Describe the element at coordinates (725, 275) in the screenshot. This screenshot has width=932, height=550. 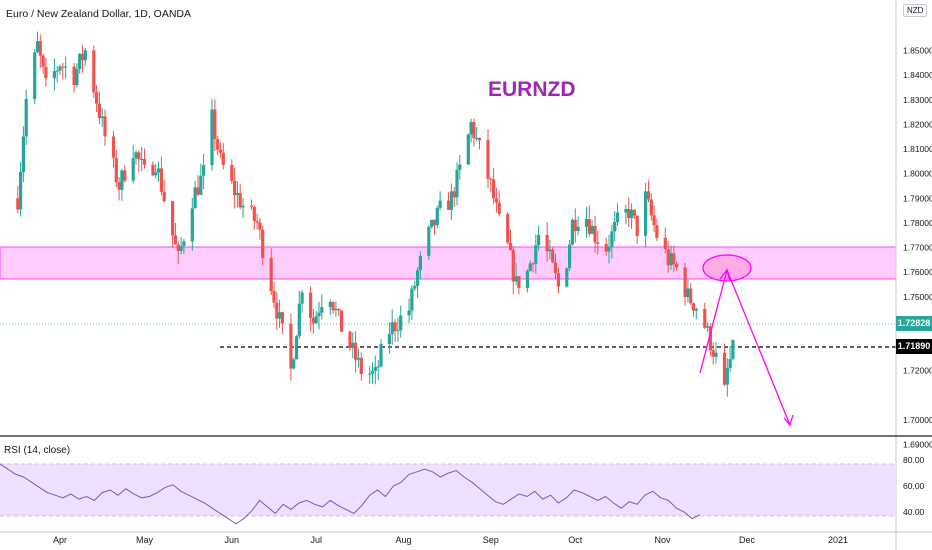
I see `forecast-arrow-up-head` at that location.